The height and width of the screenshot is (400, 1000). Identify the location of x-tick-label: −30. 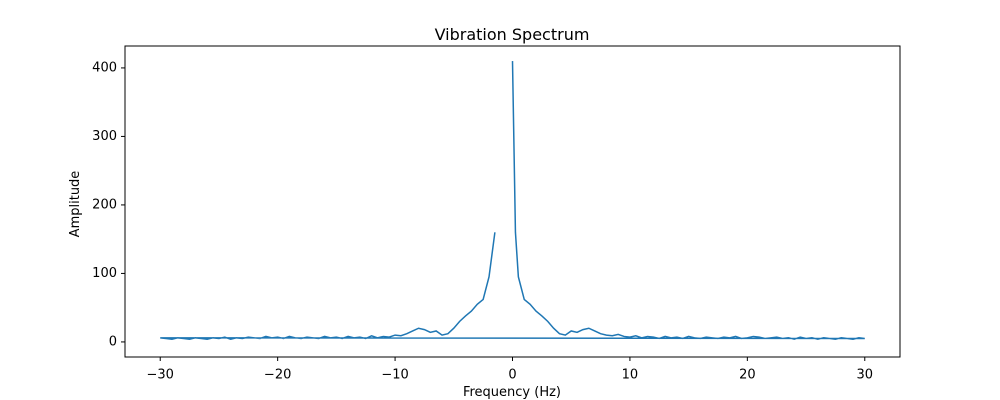
(160, 375).